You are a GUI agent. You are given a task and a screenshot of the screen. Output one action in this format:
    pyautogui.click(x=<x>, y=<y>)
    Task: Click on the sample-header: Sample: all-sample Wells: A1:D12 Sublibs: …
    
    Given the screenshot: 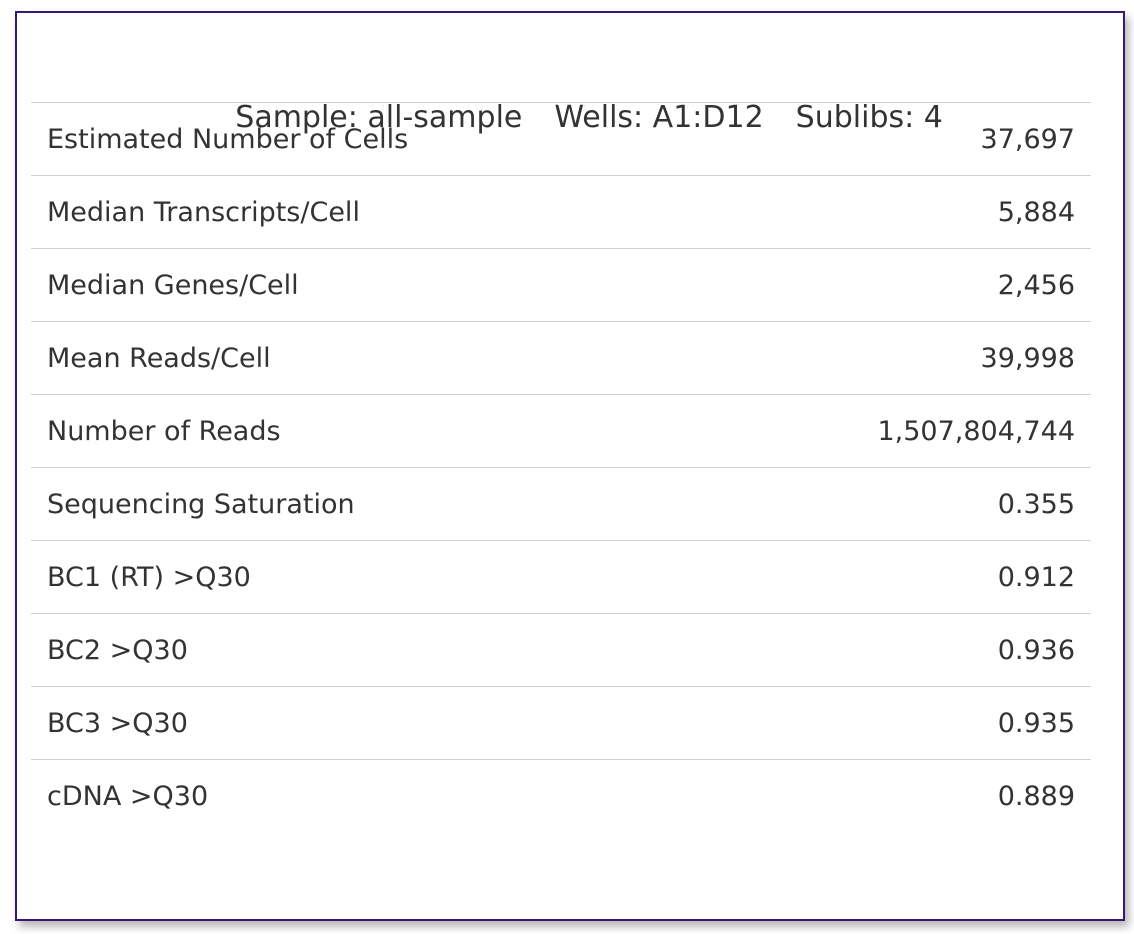 What is the action you would take?
    pyautogui.click(x=570, y=89)
    